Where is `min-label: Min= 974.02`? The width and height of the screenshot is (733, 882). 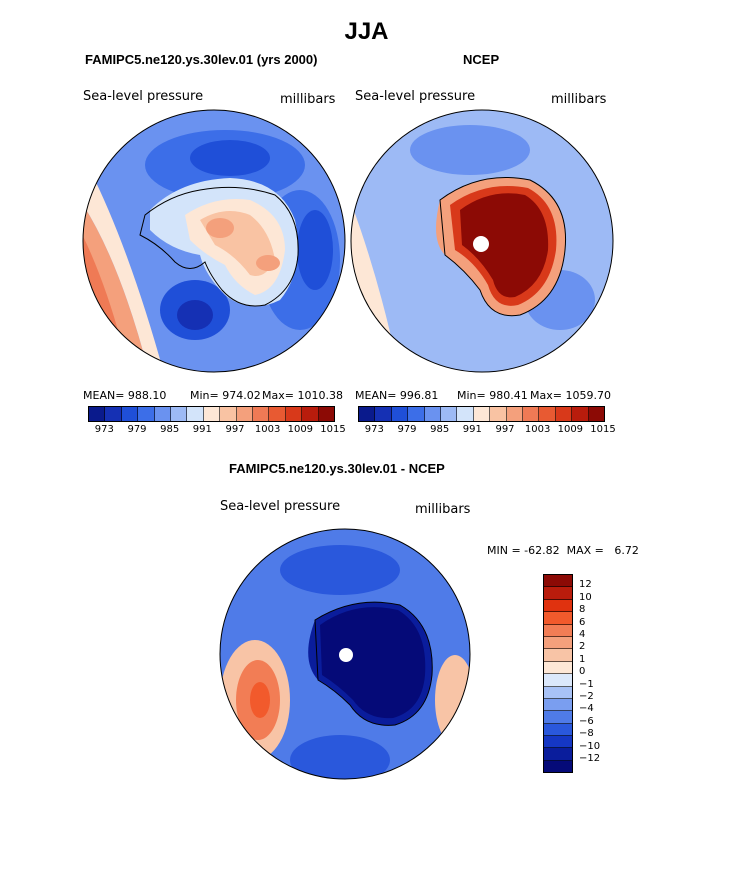
min-label: Min= 974.02 is located at coordinates (225, 395).